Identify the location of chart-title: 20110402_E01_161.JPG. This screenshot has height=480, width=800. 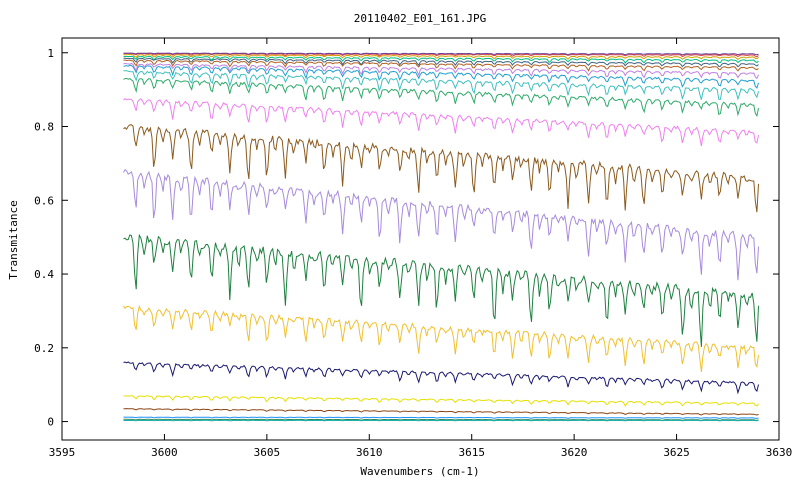
(420, 18).